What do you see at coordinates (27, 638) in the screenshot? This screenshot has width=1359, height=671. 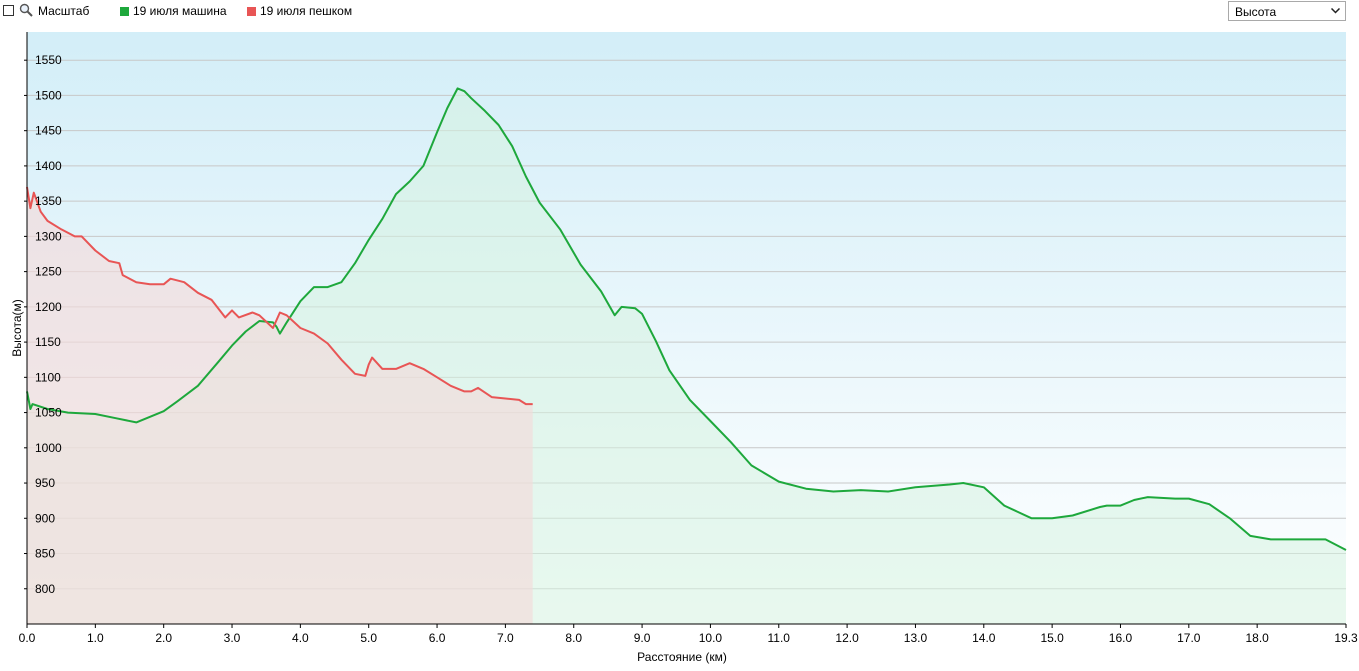 I see `x-tick-label: 0.0` at bounding box center [27, 638].